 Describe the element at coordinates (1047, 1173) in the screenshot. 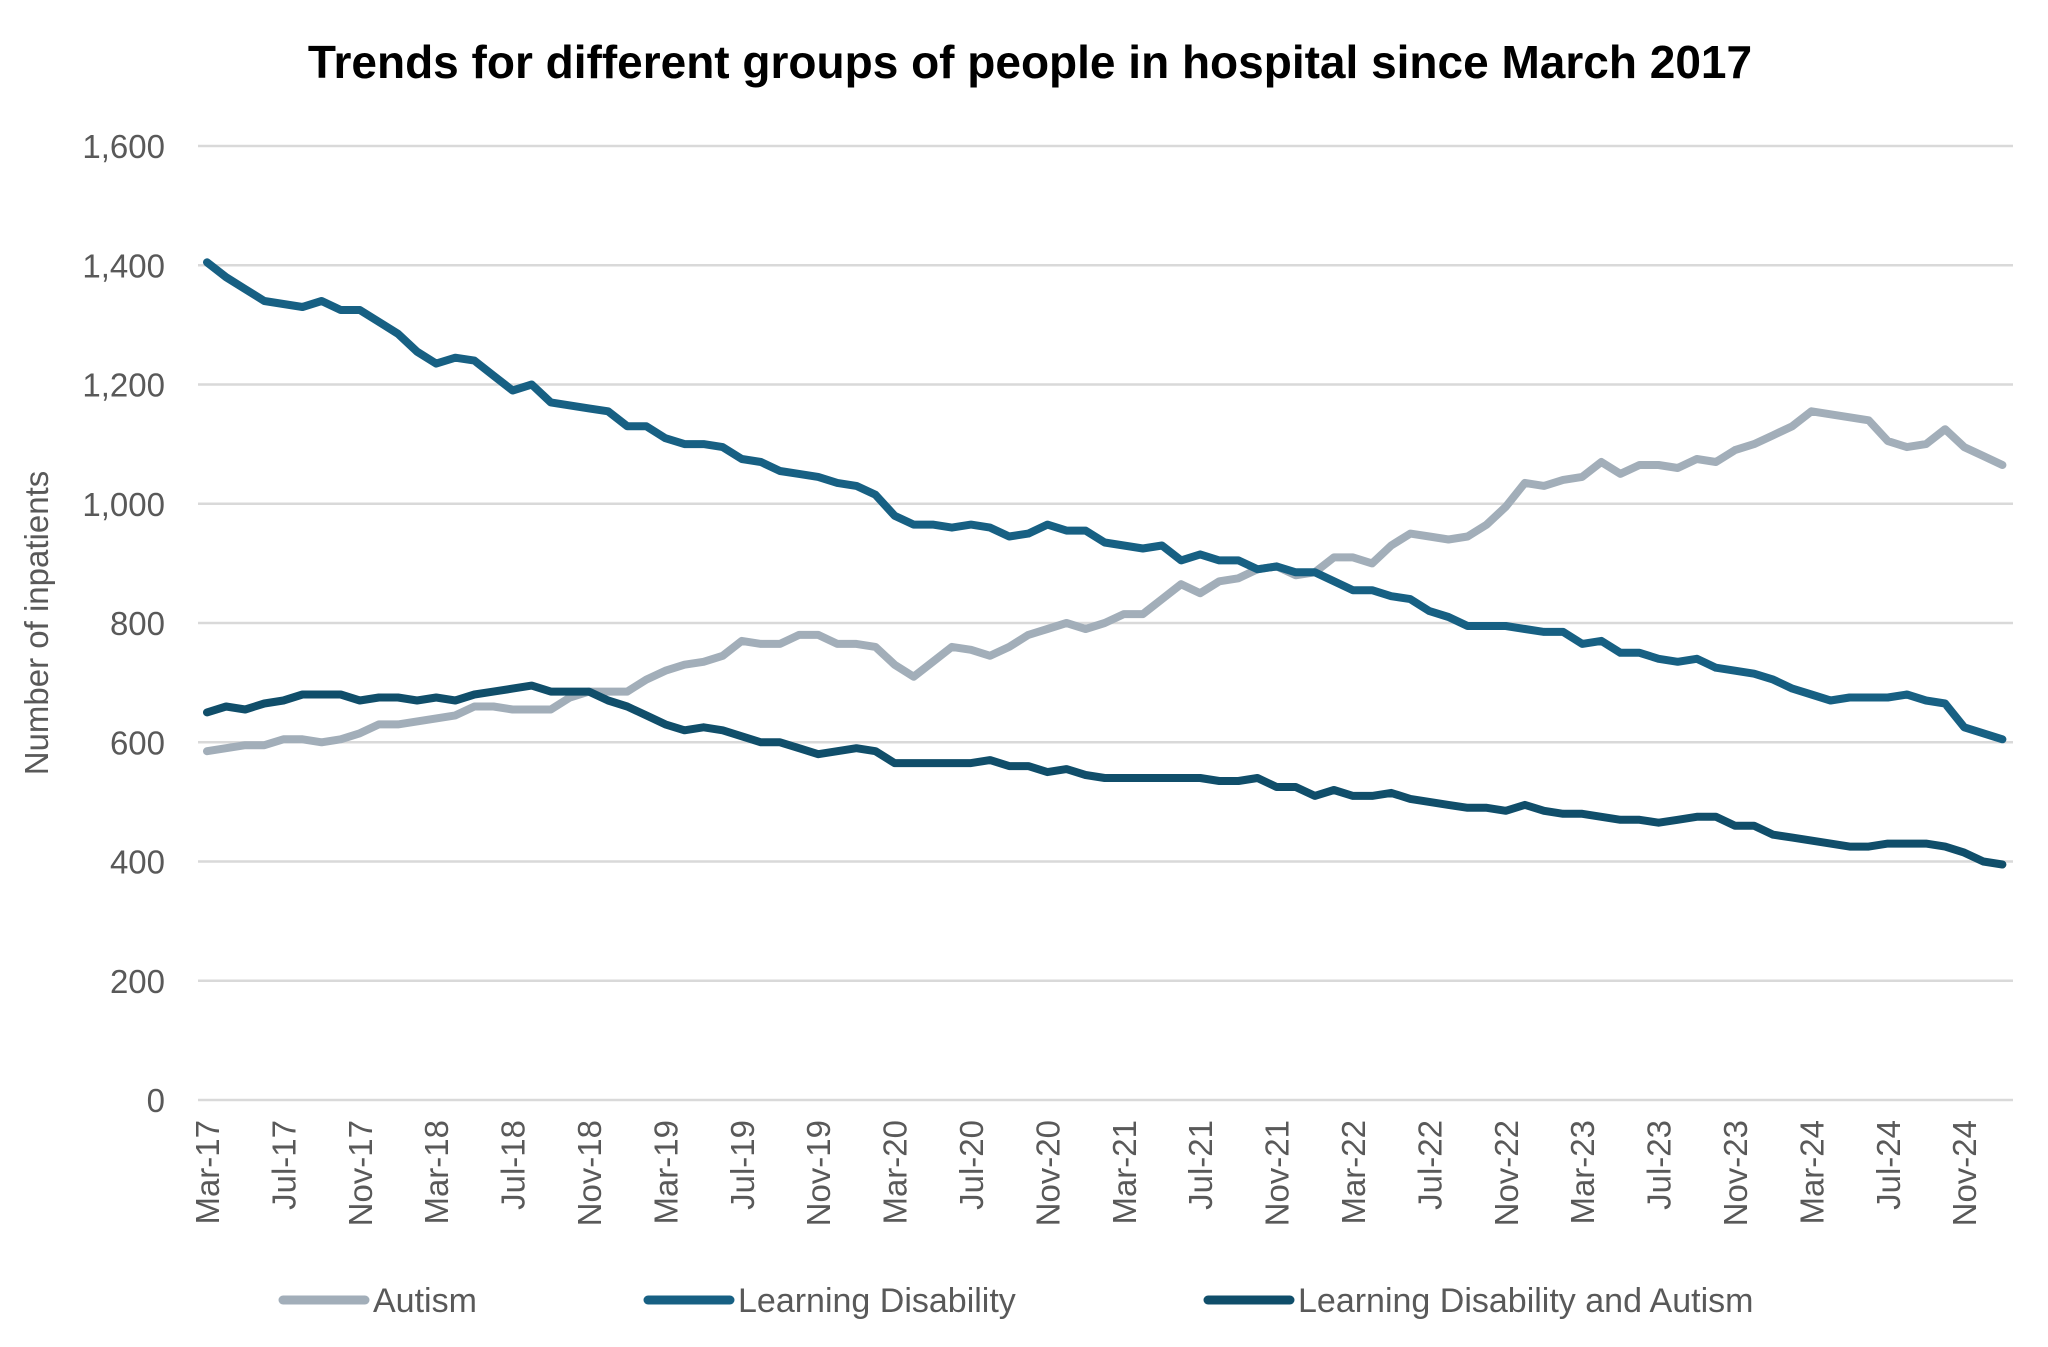

I see `x-tick-label: Nov-20` at that location.